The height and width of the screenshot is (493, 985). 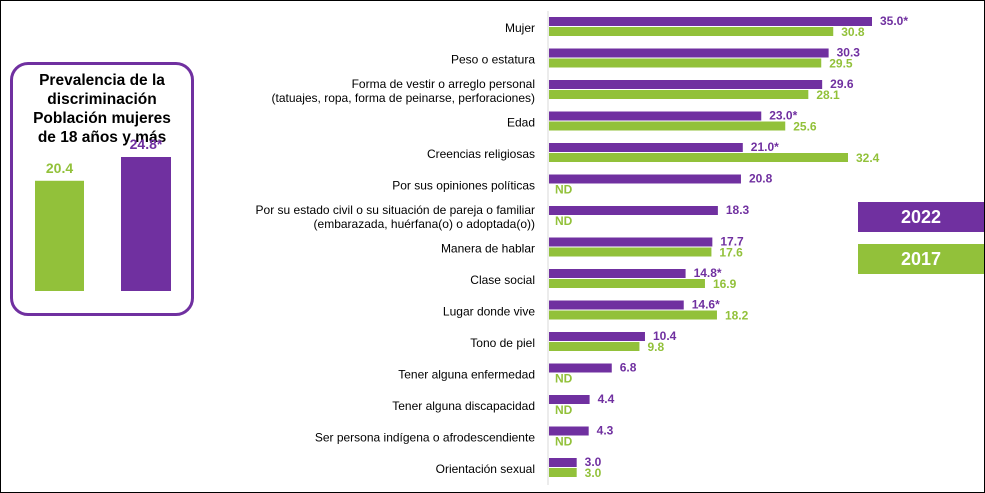 What do you see at coordinates (102, 118) in the screenshot?
I see `summary-title-line: Población mujeres` at bounding box center [102, 118].